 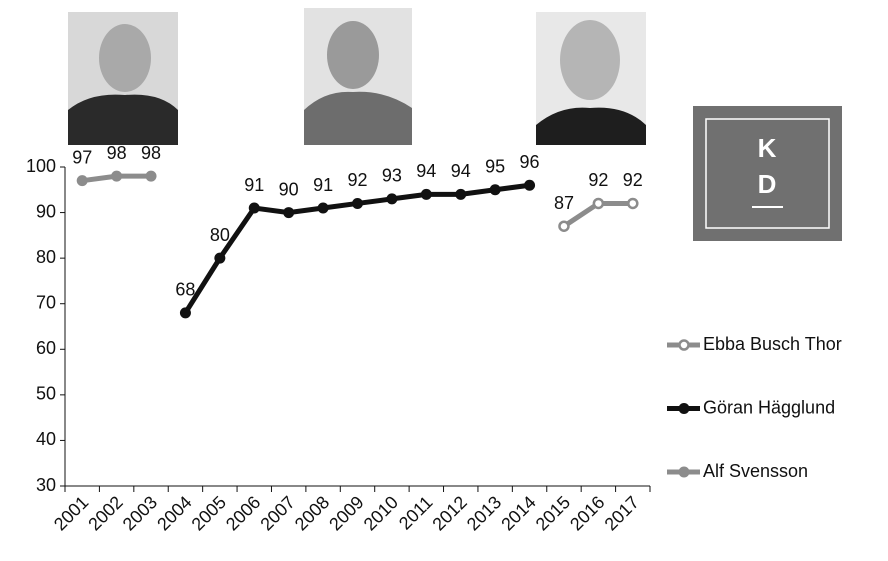 I want to click on x-tick-label: 2017, so click(x=622, y=513).